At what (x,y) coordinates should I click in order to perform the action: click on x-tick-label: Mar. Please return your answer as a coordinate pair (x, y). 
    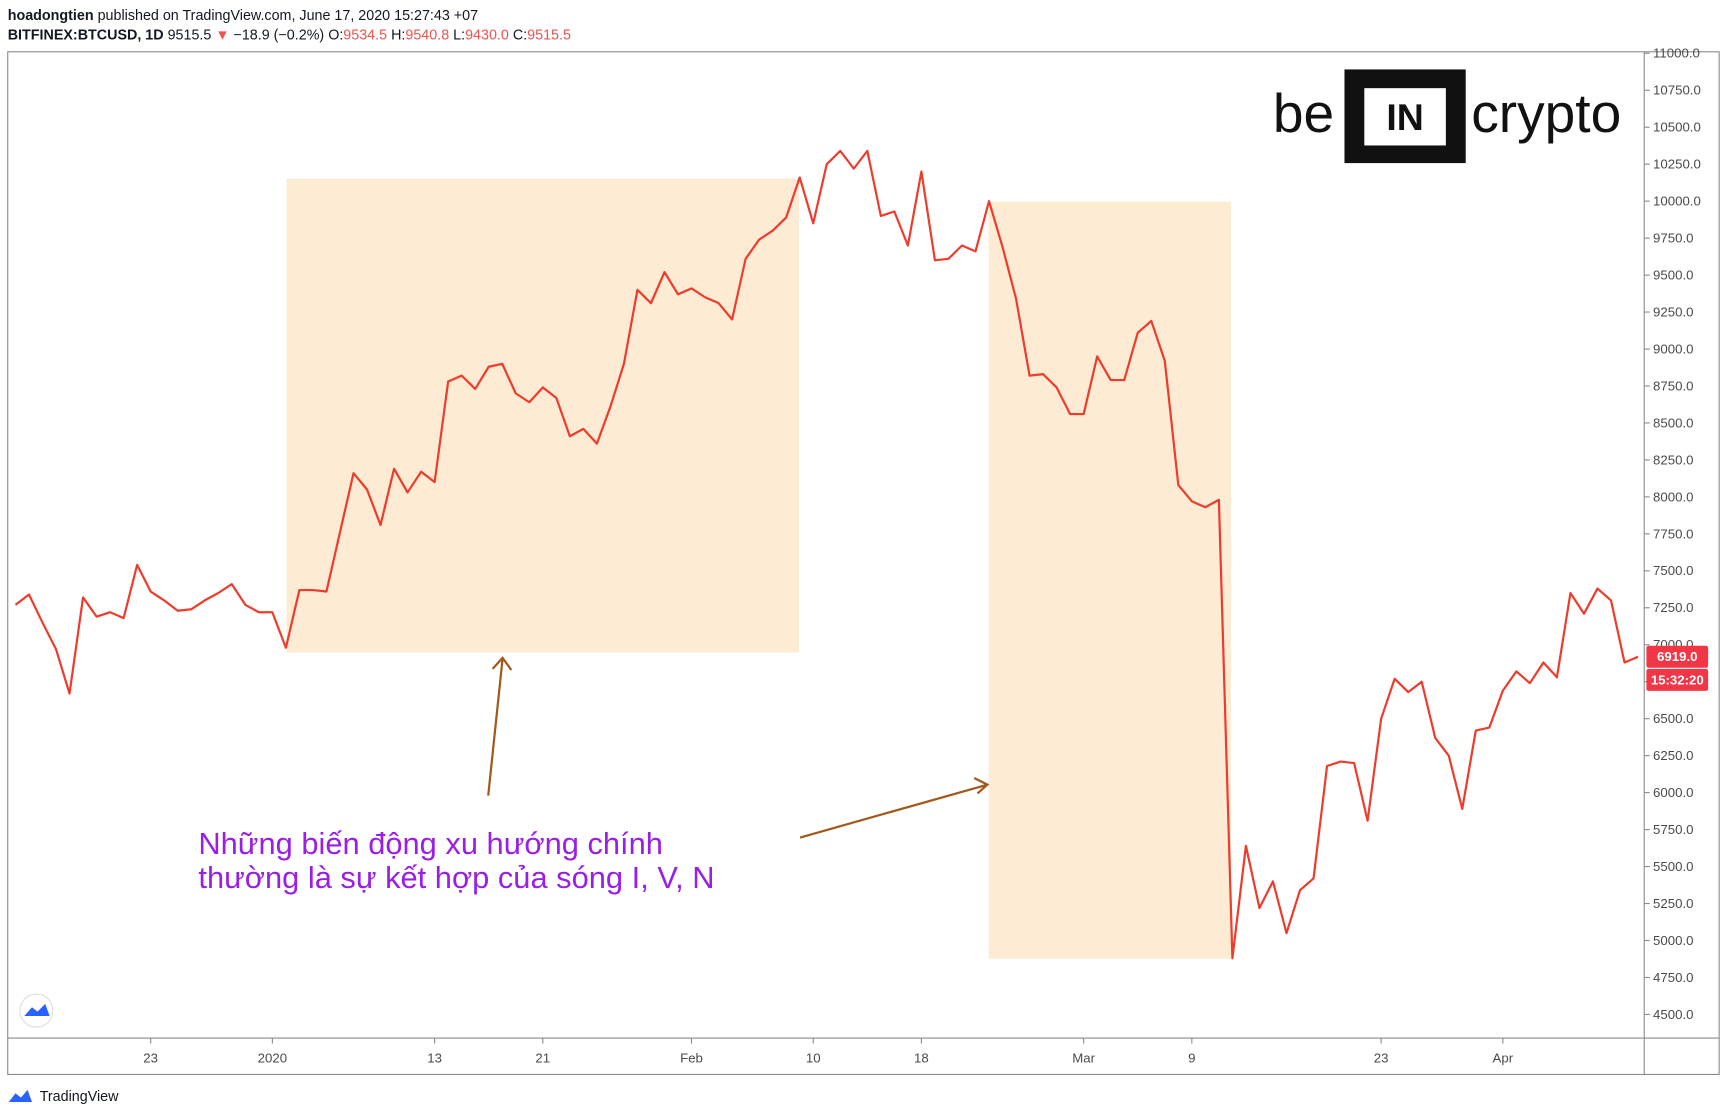
    Looking at the image, I should click on (1083, 1057).